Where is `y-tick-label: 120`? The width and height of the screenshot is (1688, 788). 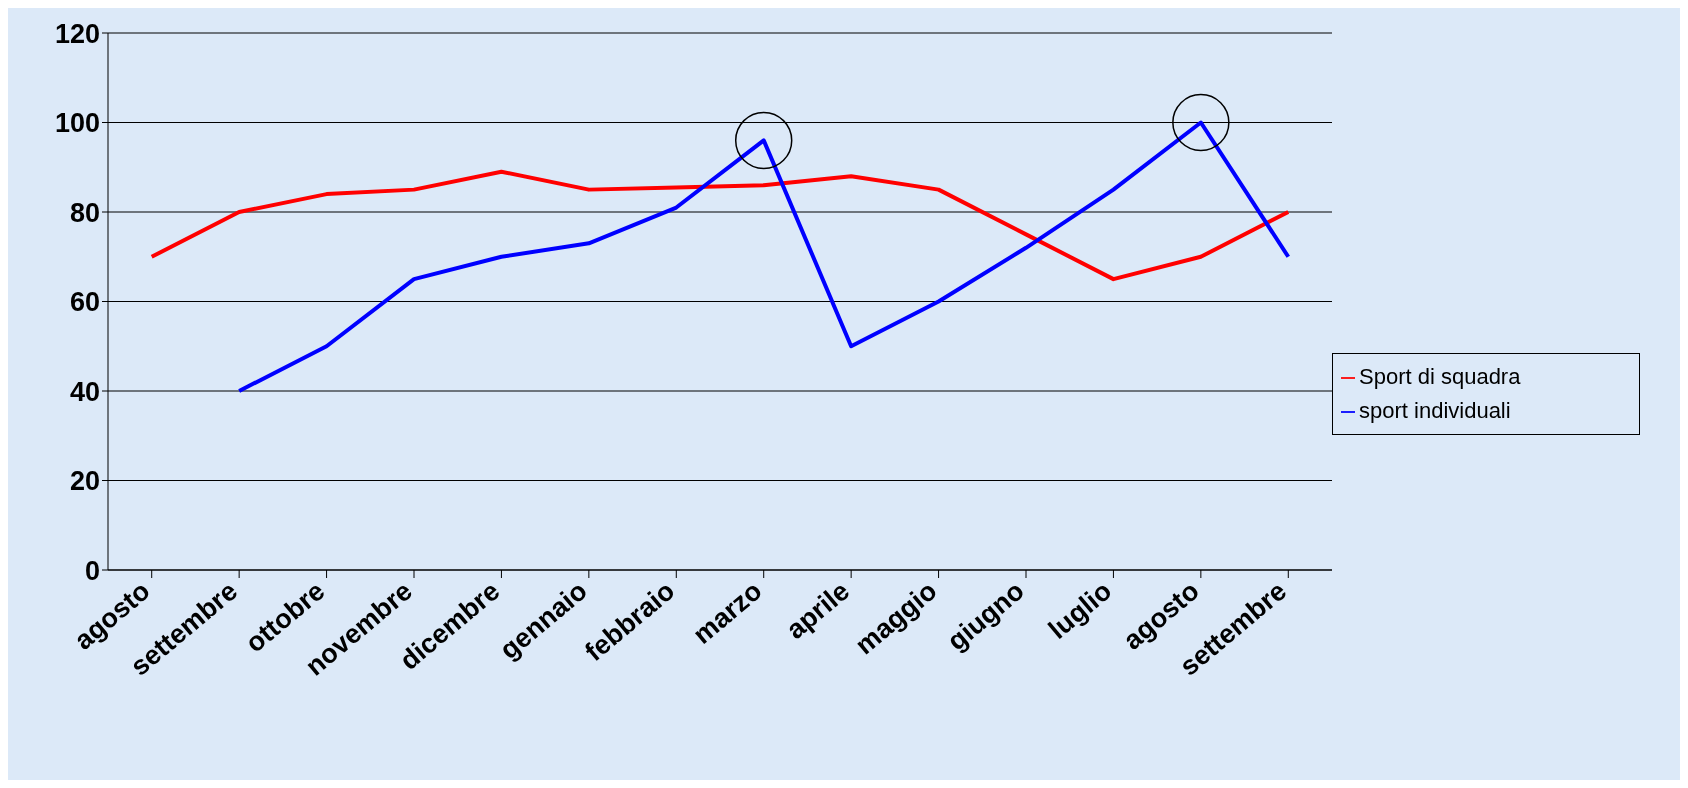 y-tick-label: 120 is located at coordinates (77, 33).